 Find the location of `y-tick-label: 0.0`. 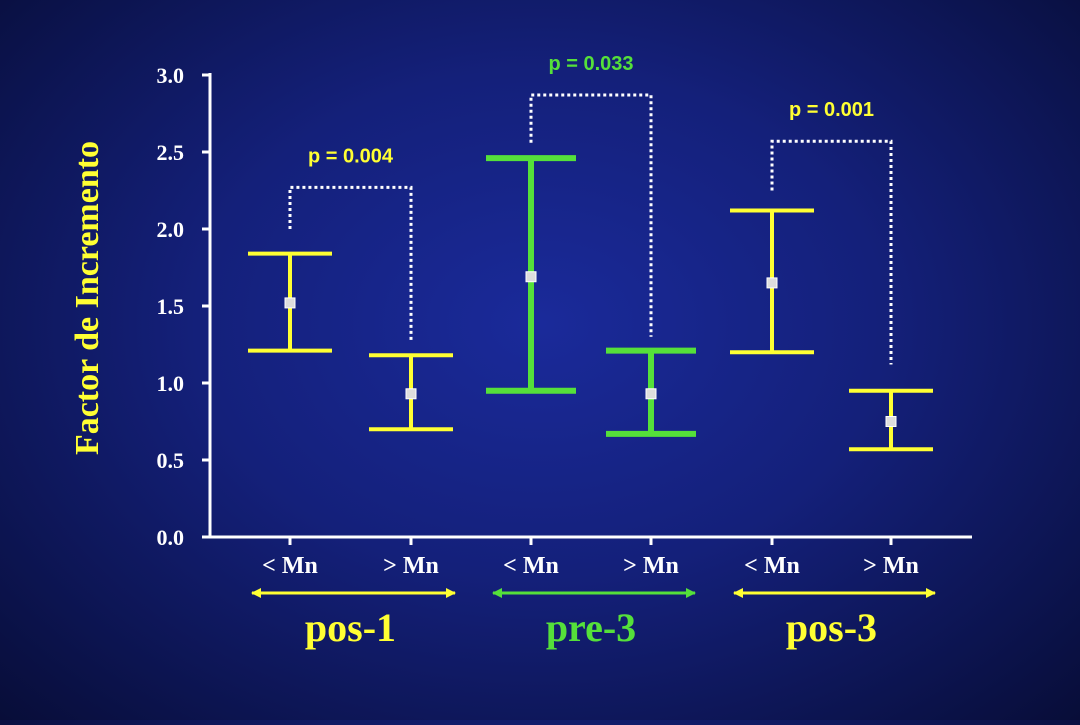

y-tick-label: 0.0 is located at coordinates (171, 537).